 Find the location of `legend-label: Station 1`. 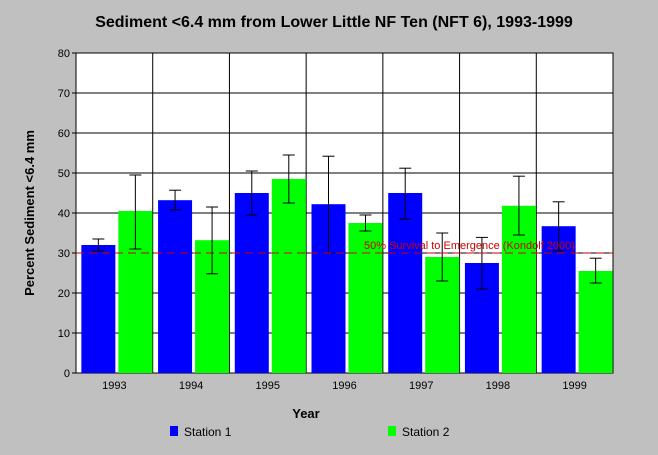

legend-label: Station 1 is located at coordinates (208, 432).